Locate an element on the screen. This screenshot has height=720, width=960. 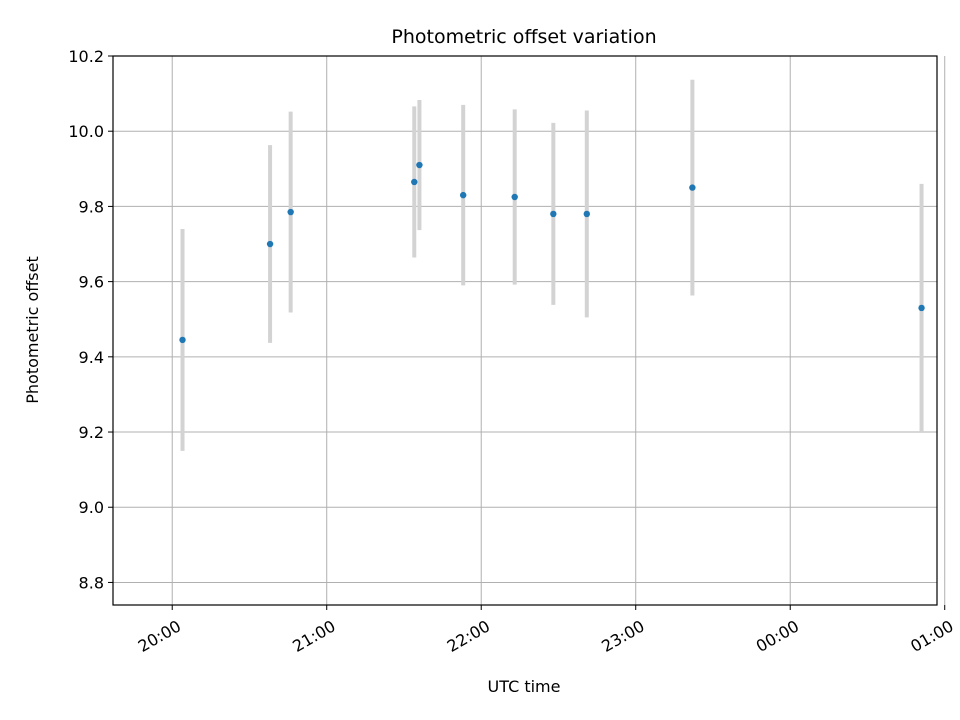
x-tick-label: 20:00 is located at coordinates (159, 636).